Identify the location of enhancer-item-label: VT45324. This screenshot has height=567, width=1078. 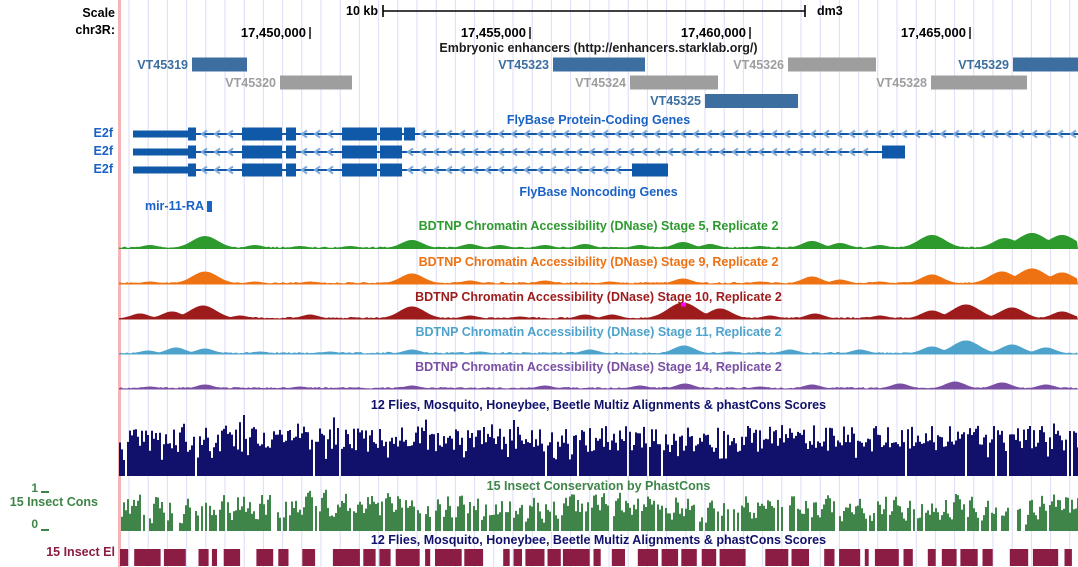
(600, 82).